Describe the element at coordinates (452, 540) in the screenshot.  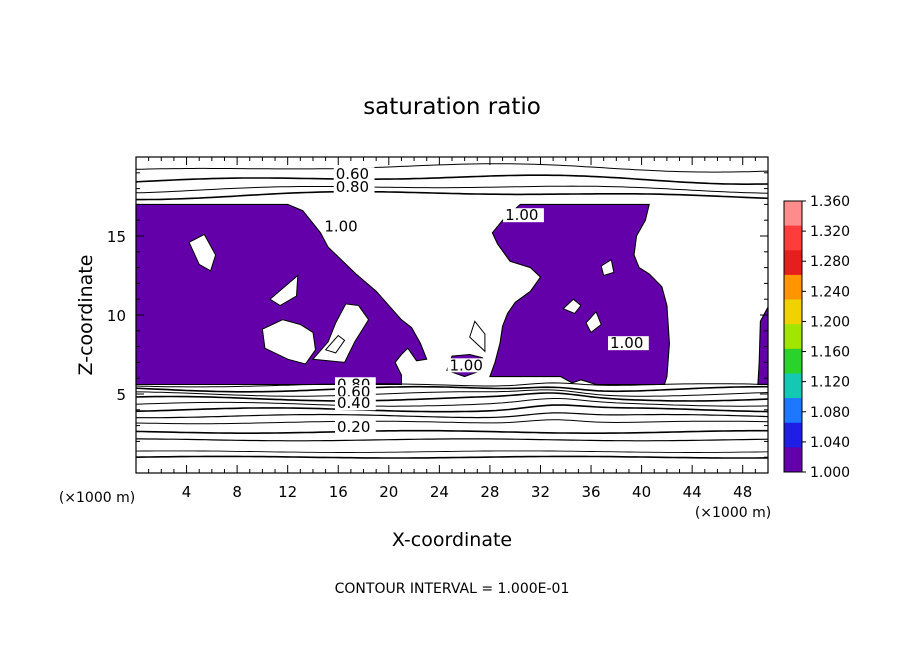
I see `x-axis-label: X-coordinate` at that location.